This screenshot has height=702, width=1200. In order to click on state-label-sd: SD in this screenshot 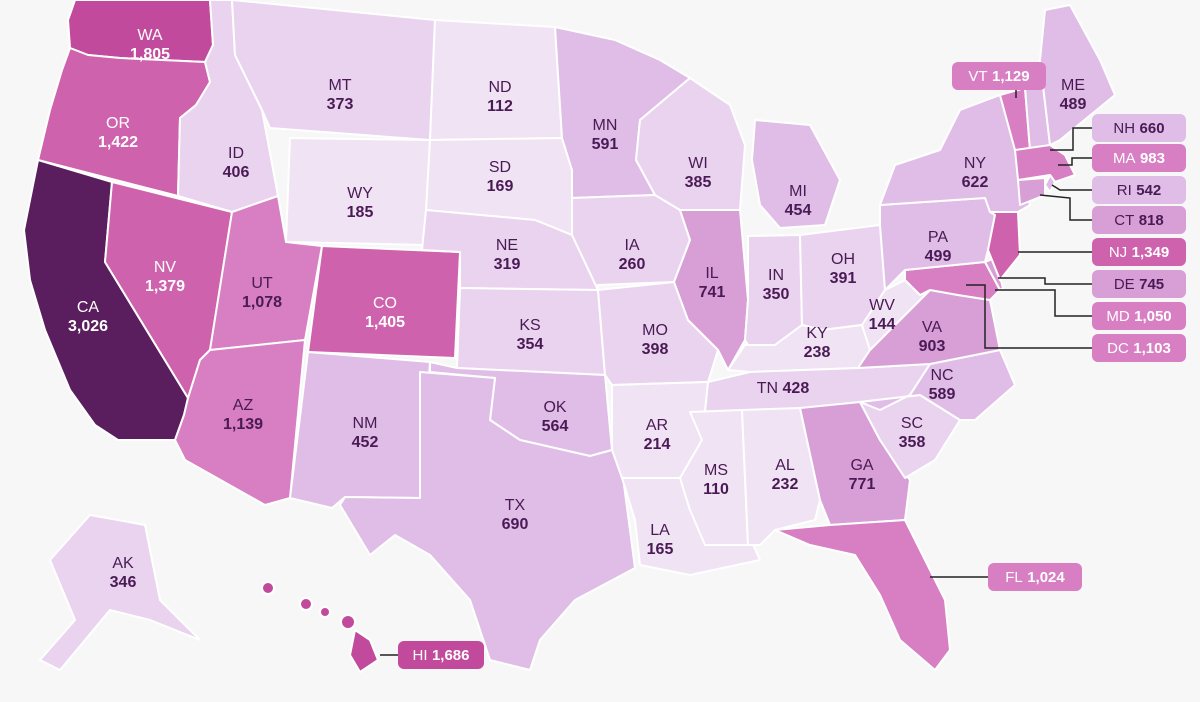, I will do `click(500, 167)`.